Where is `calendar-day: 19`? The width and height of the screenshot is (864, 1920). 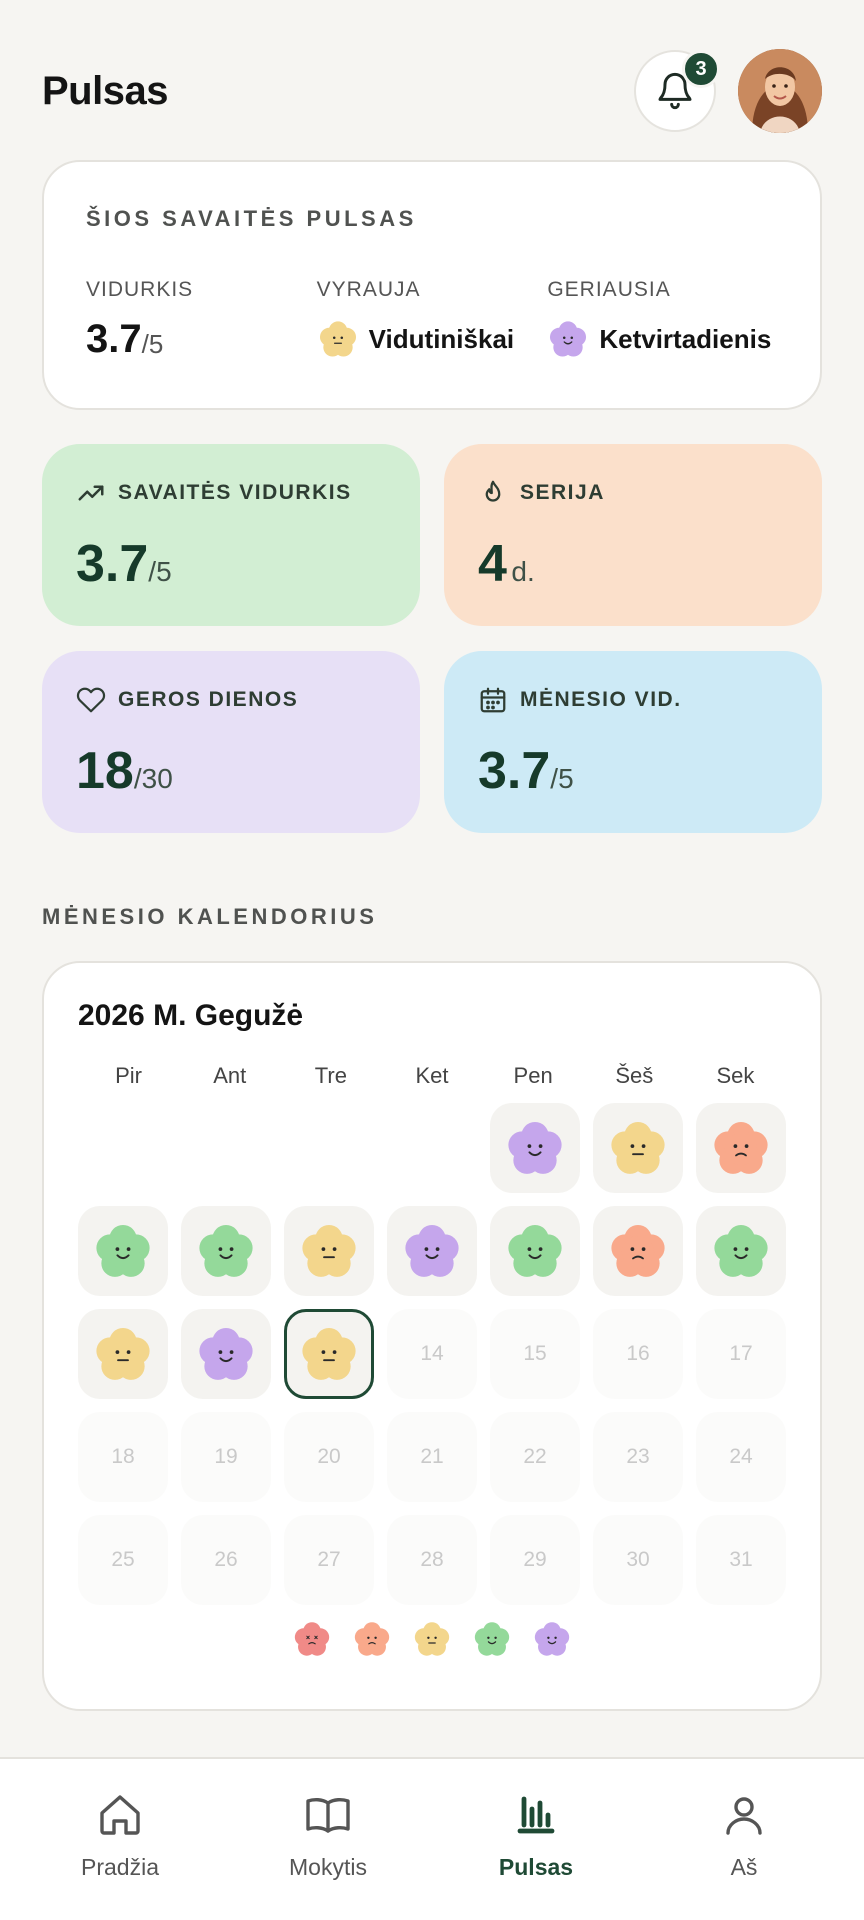 calendar-day: 19 is located at coordinates (226, 1457).